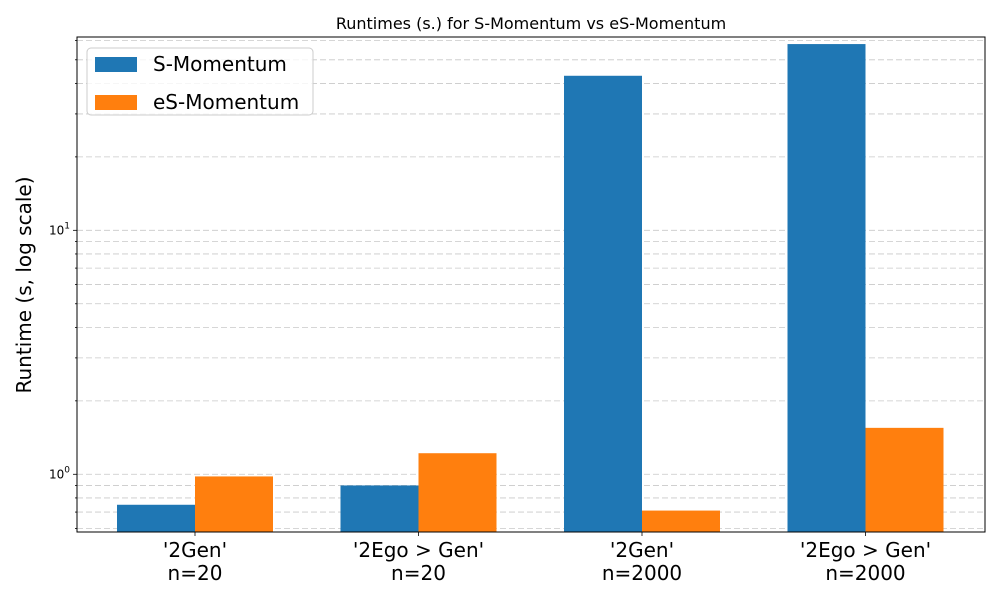 The image size is (1000, 600). What do you see at coordinates (59, 229) in the screenshot?
I see `y-tick-label: 10¹` at bounding box center [59, 229].